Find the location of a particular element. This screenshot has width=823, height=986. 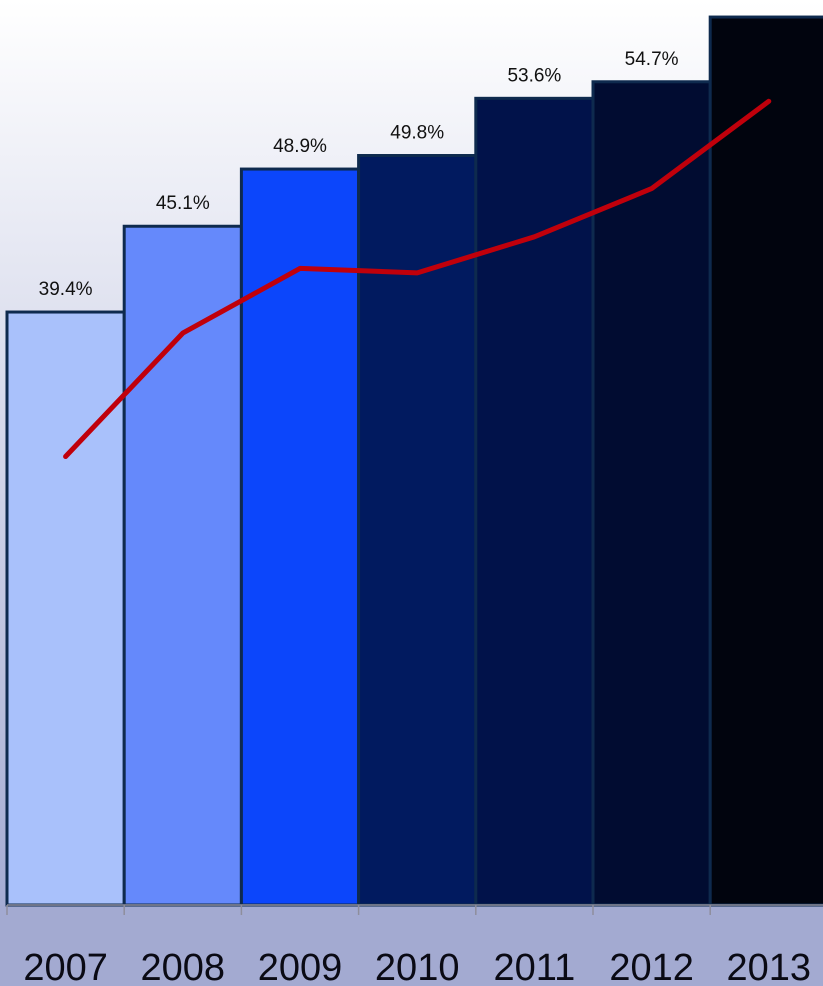

x-tick-label: 2013 is located at coordinates (769, 966).